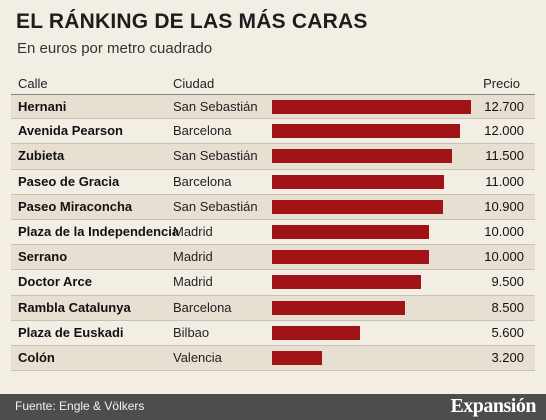 This screenshot has width=546, height=420. What do you see at coordinates (99, 231) in the screenshot?
I see `street-label: Plaza de la Independencia` at bounding box center [99, 231].